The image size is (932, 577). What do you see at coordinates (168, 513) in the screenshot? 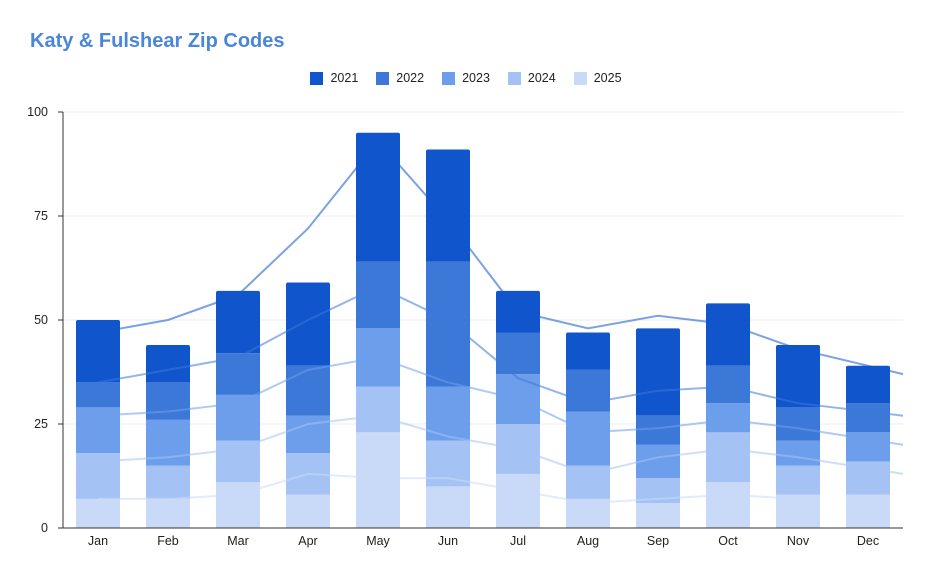
I see `bar-segment-2025-Feb` at bounding box center [168, 513].